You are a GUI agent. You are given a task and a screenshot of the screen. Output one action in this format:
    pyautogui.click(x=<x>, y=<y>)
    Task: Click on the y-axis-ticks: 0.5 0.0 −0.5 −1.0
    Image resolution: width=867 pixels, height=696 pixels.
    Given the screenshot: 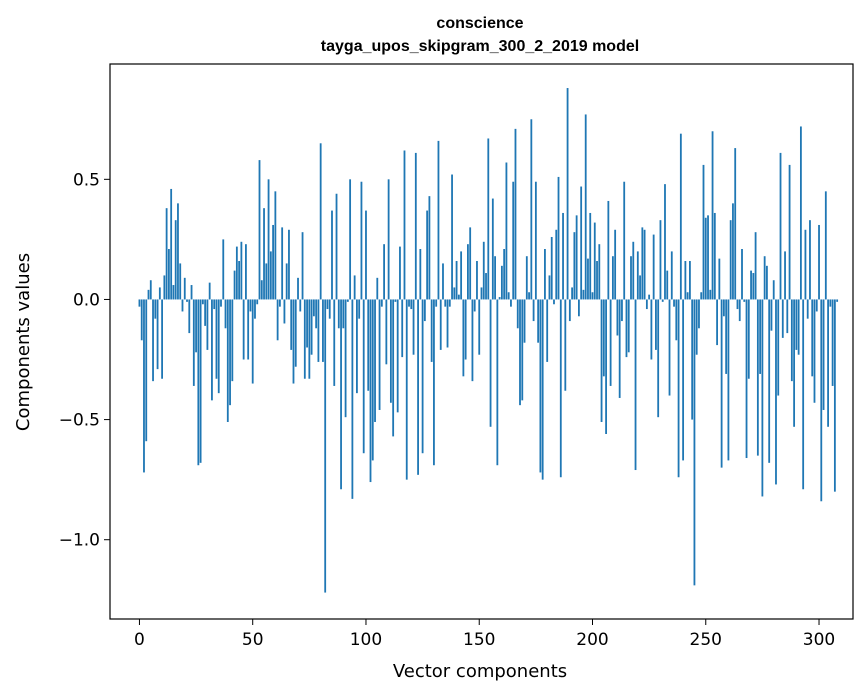 What is the action you would take?
    pyautogui.click(x=84, y=360)
    